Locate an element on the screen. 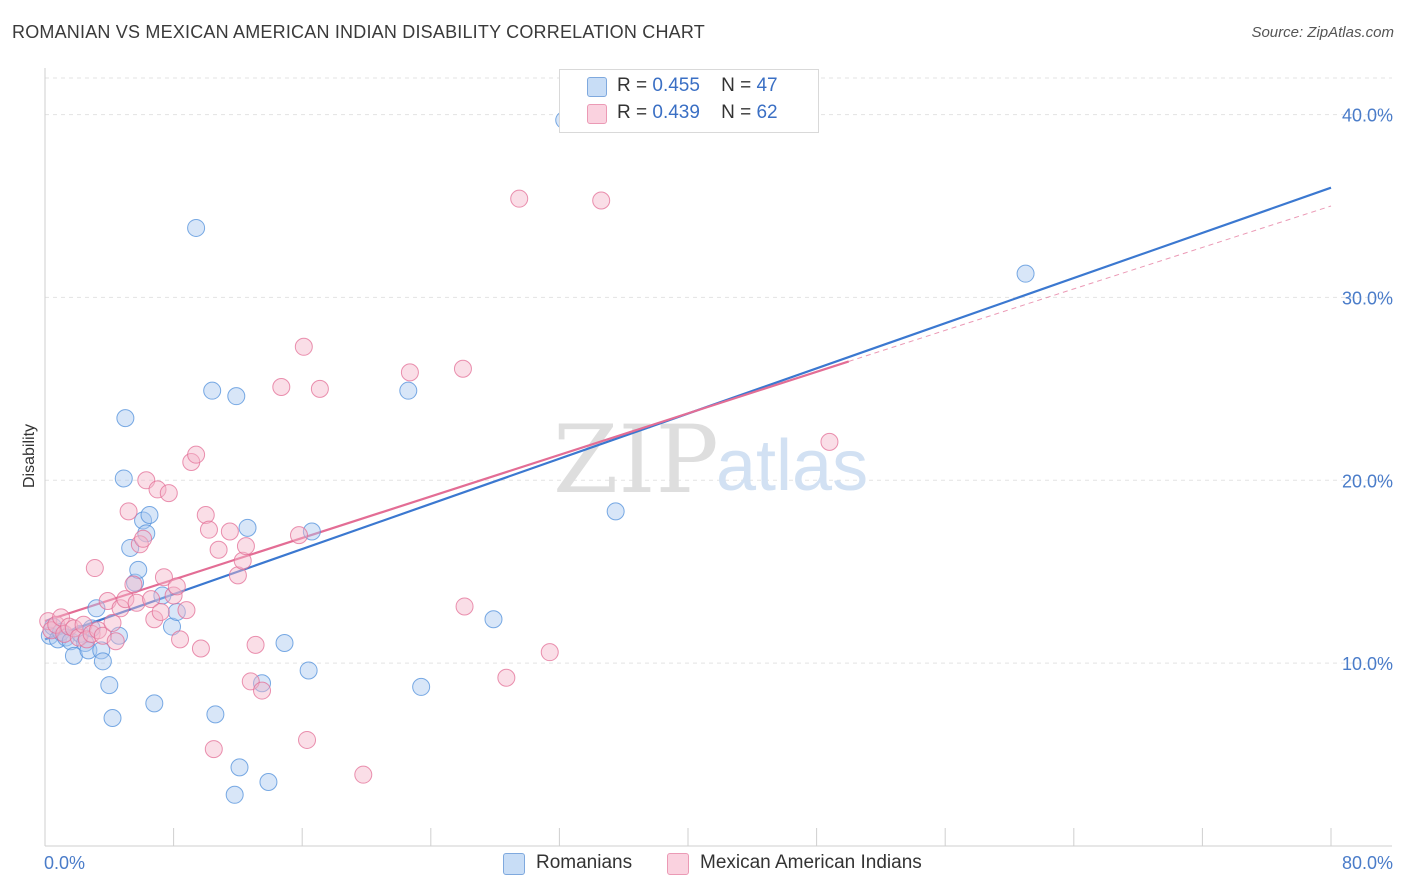 This screenshot has height=892, width=1406. watermark: ZIP atlas is located at coordinates (710, 460).